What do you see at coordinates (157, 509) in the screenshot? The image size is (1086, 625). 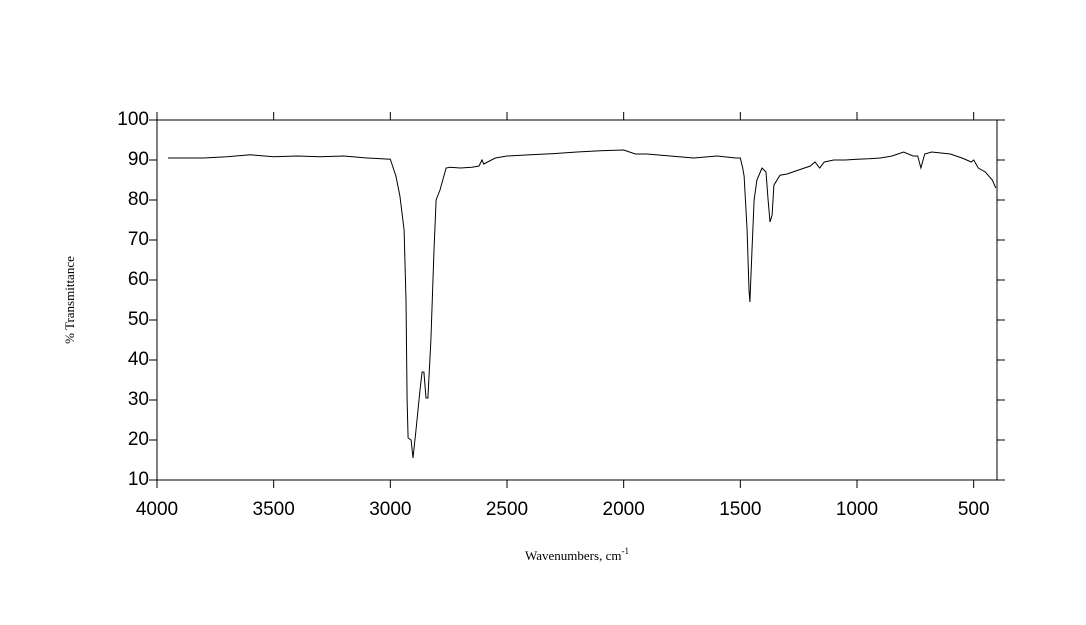 I see `x-tick-label: 4000` at bounding box center [157, 509].